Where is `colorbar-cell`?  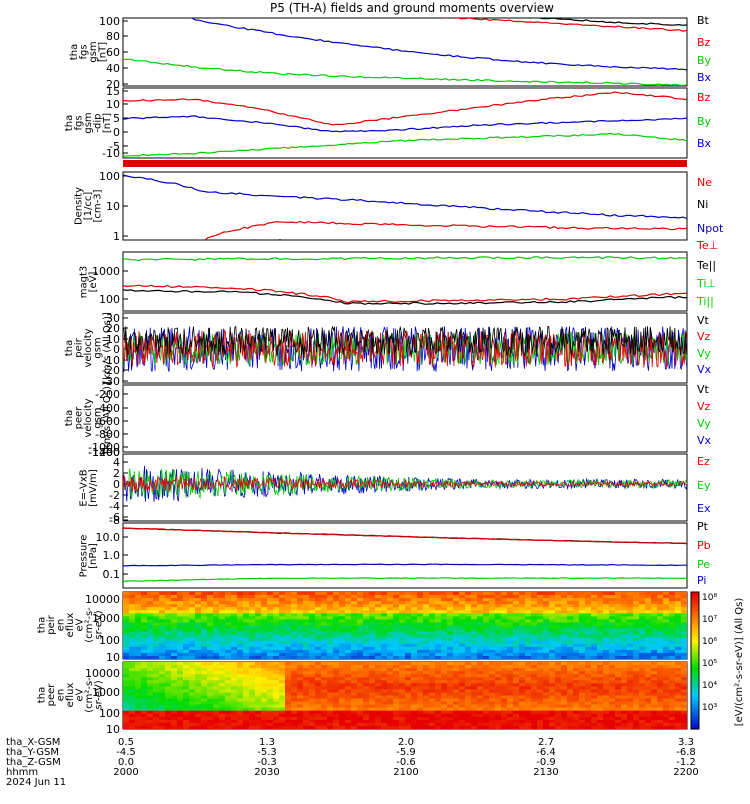 colorbar-cell is located at coordinates (695, 600).